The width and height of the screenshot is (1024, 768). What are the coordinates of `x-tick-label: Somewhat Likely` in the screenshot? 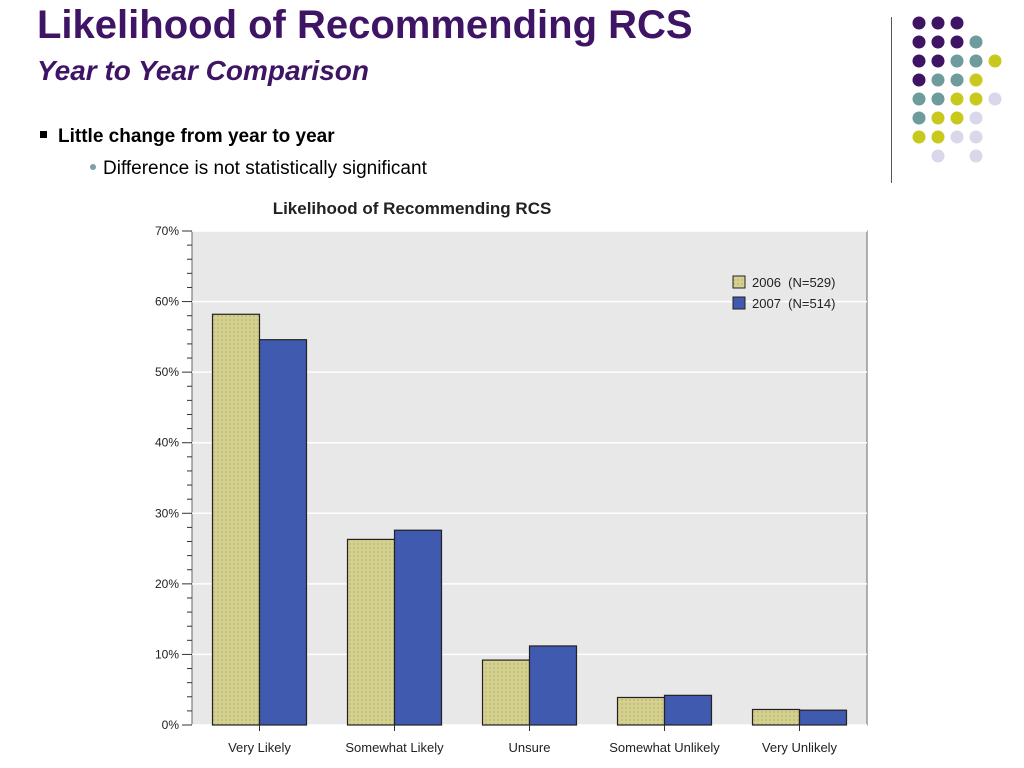 It's located at (394, 747).